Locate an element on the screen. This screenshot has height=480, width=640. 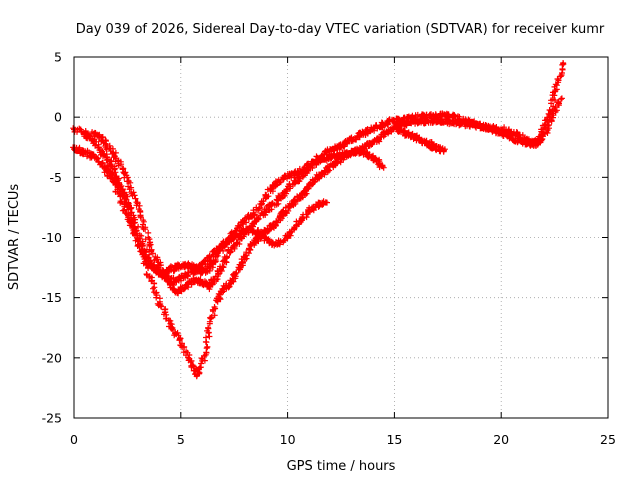
y-tick-label: -15 is located at coordinates (52, 297).